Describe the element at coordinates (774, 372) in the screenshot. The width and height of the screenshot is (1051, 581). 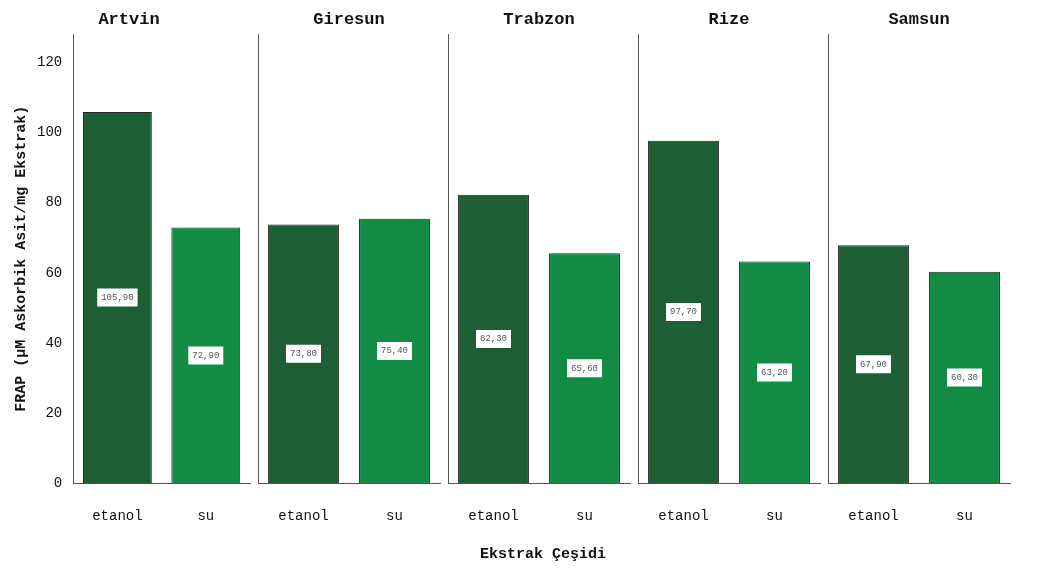
I see `data-label: 63,20` at that location.